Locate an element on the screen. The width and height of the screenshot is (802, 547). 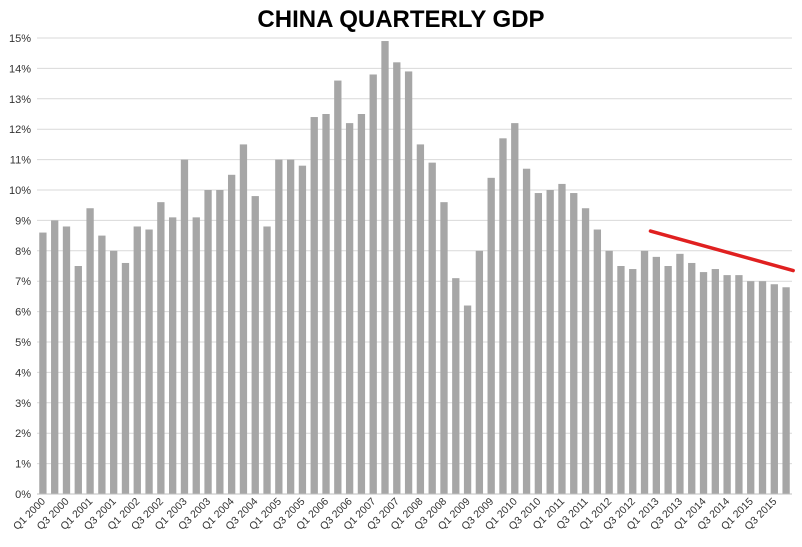
y-tick-label: 3% is located at coordinates (23, 404).